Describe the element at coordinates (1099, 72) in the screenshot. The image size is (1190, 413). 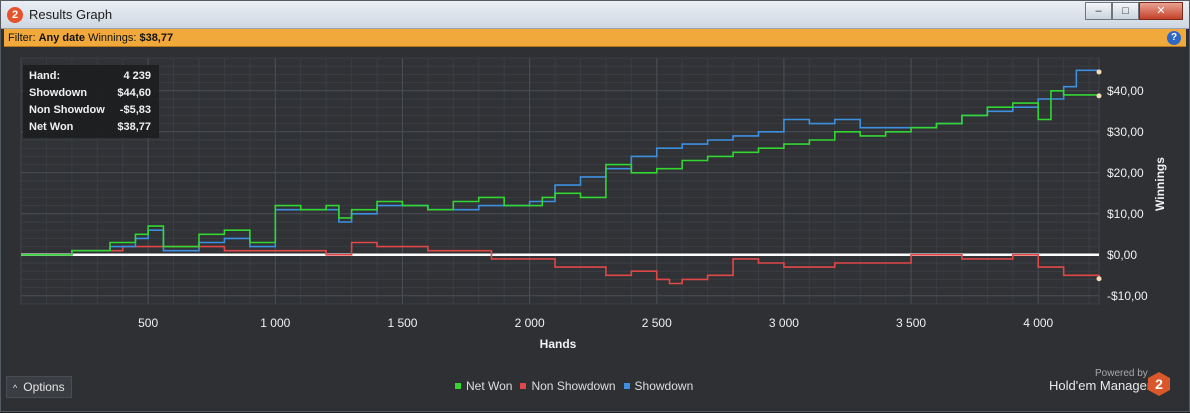
I see `showdown-line-end-point` at that location.